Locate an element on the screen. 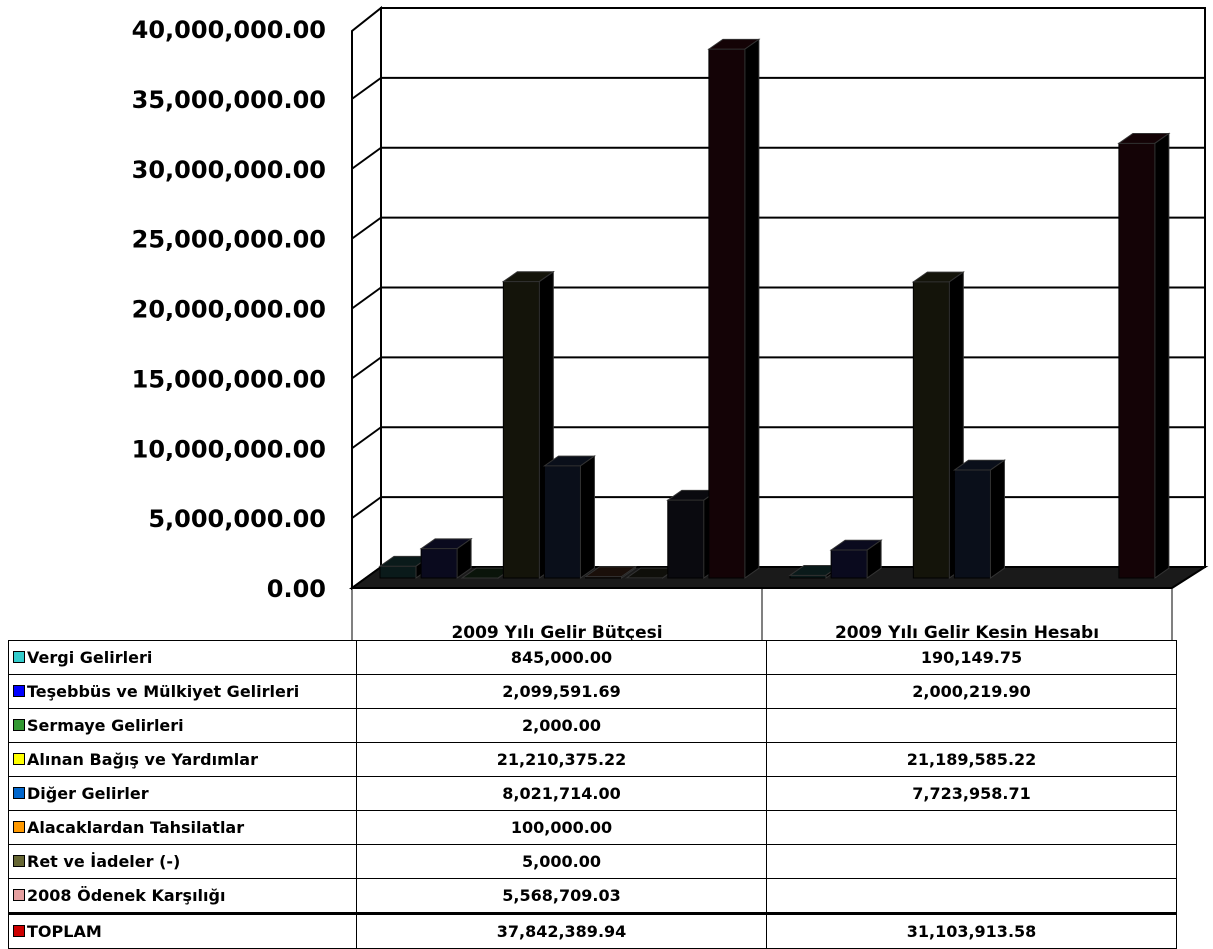  data-label: 845,000.00 is located at coordinates (562, 658).